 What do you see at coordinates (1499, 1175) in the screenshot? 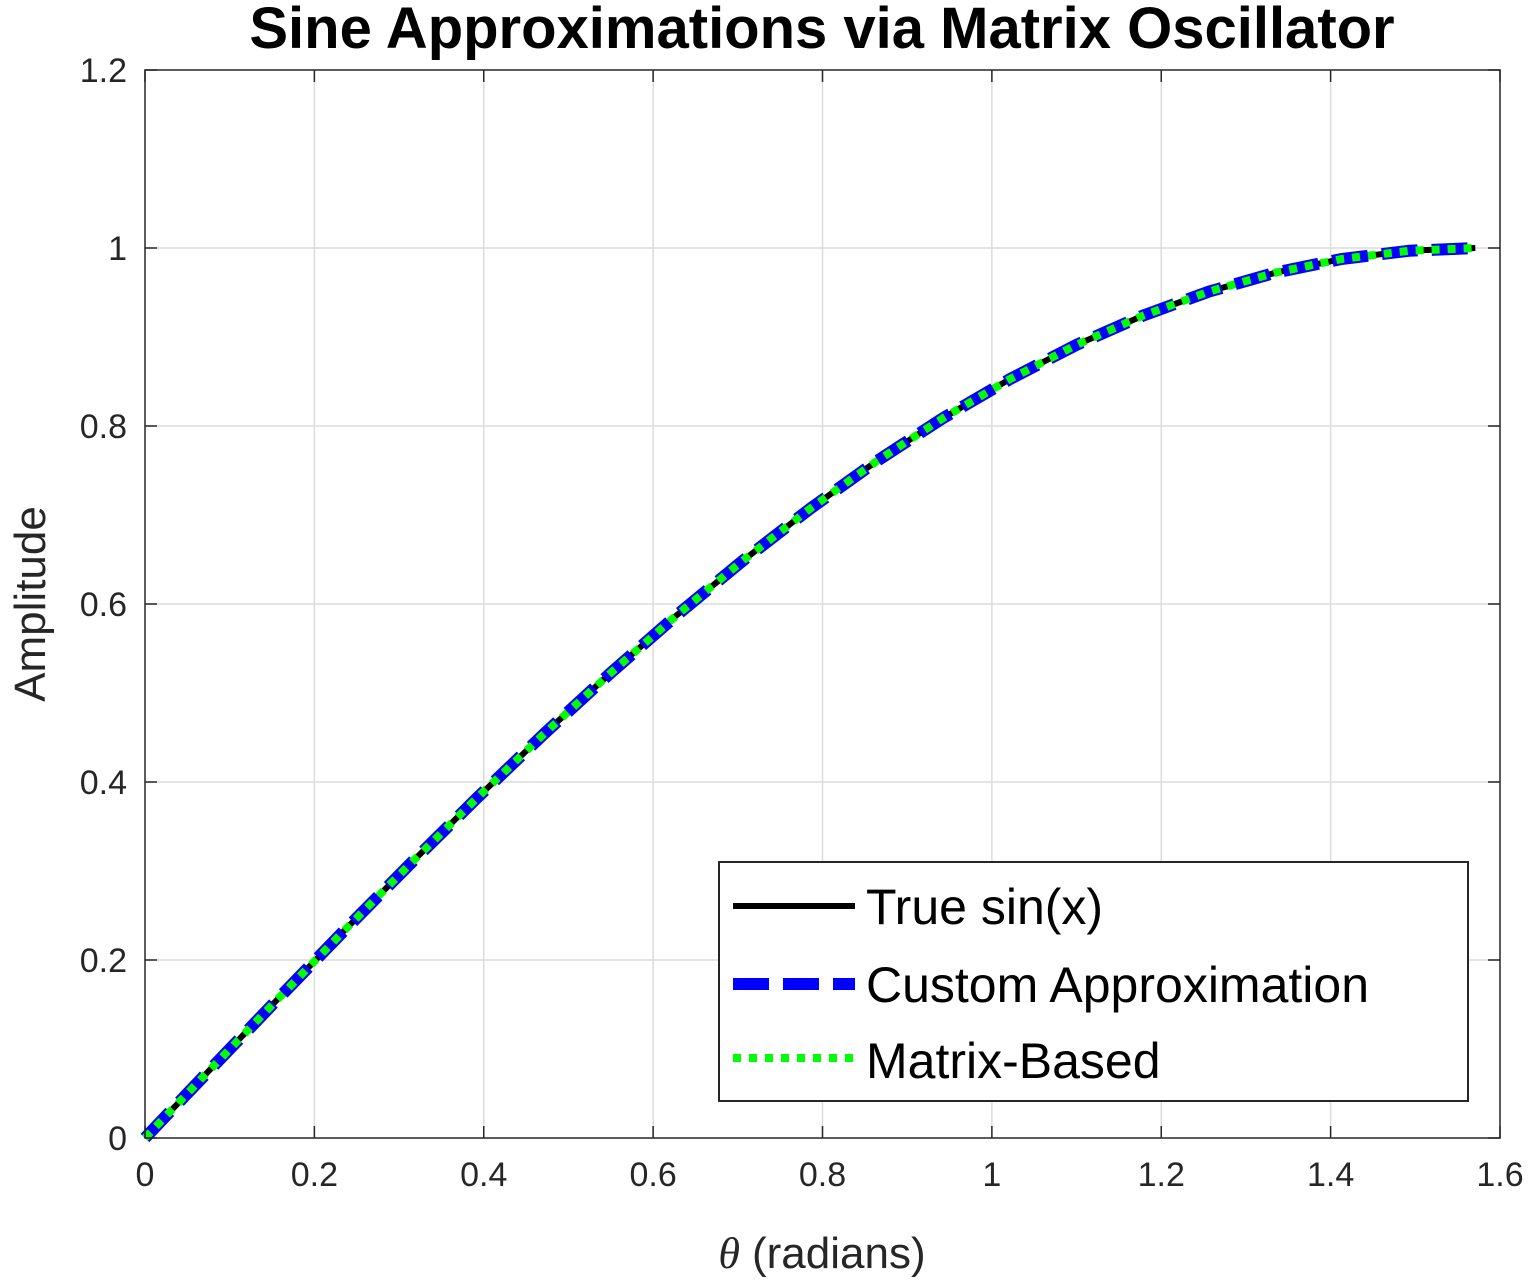
I see `x-tick-label: 1.6` at bounding box center [1499, 1175].